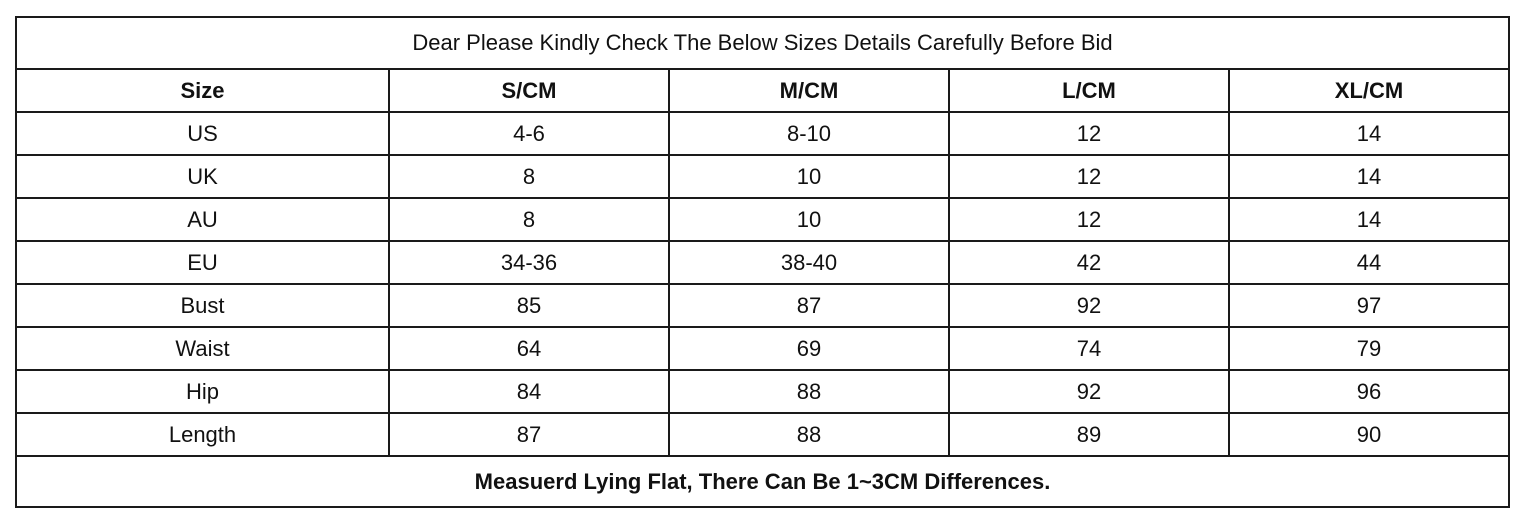  What do you see at coordinates (202, 133) in the screenshot?
I see `row-label: US` at bounding box center [202, 133].